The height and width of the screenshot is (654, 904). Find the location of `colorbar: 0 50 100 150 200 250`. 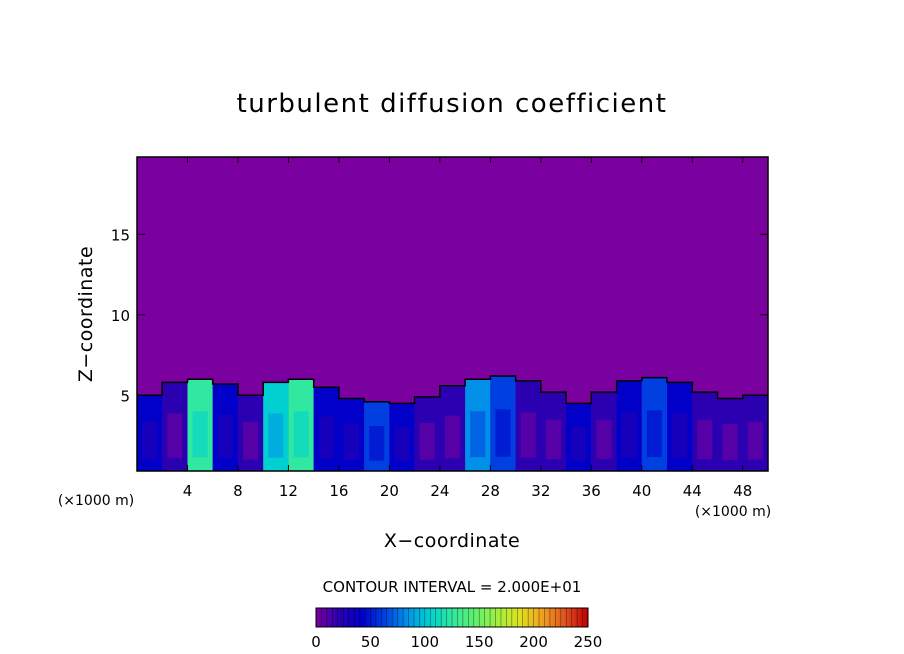

colorbar: 0 50 100 150 200 250 is located at coordinates (456, 629).